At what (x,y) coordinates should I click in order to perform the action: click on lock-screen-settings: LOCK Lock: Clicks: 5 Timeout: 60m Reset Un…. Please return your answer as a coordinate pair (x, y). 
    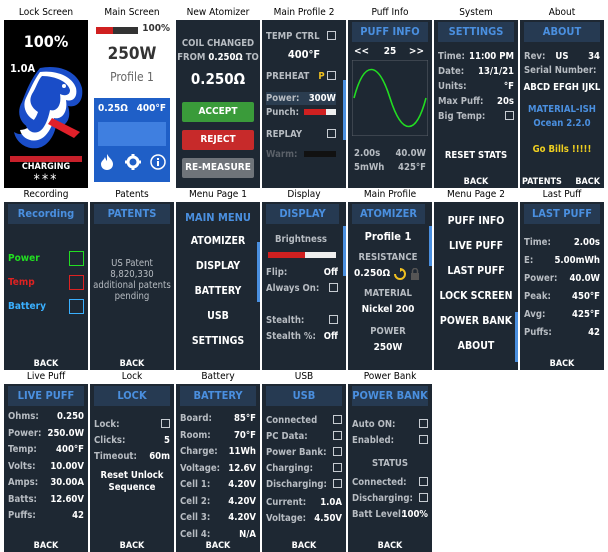
    Looking at the image, I should click on (132, 468).